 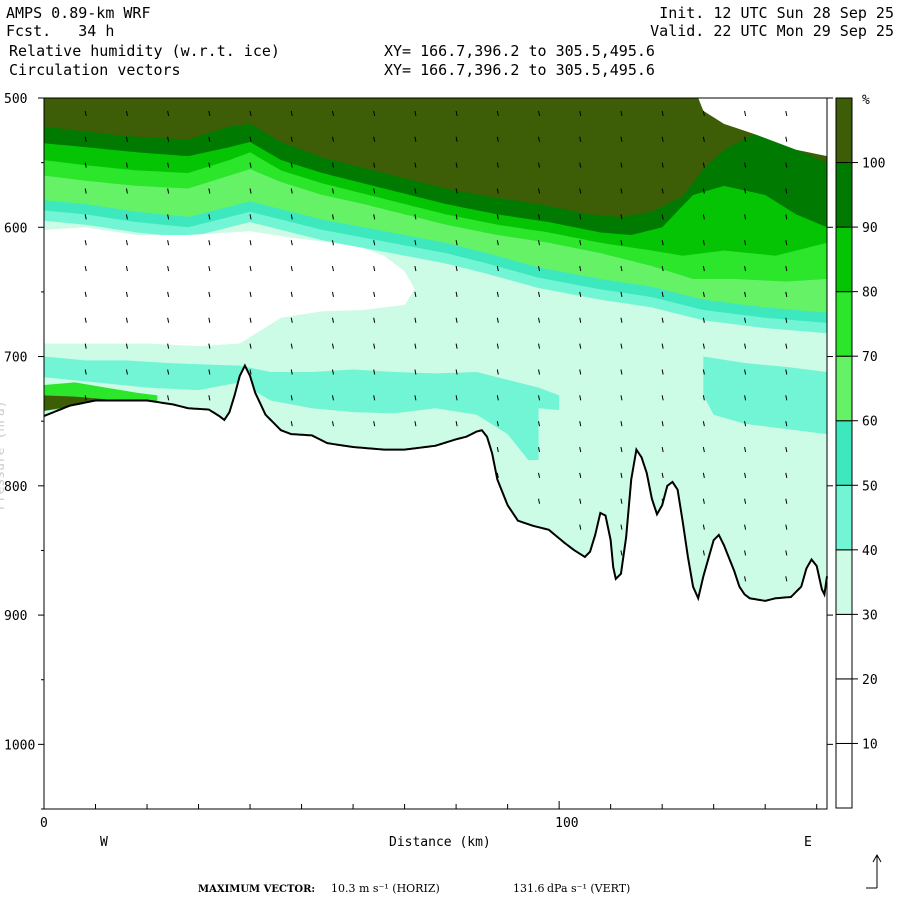 I want to click on max-vector-vert-unit: dPa s⁻¹ (VERT), so click(x=588, y=888).